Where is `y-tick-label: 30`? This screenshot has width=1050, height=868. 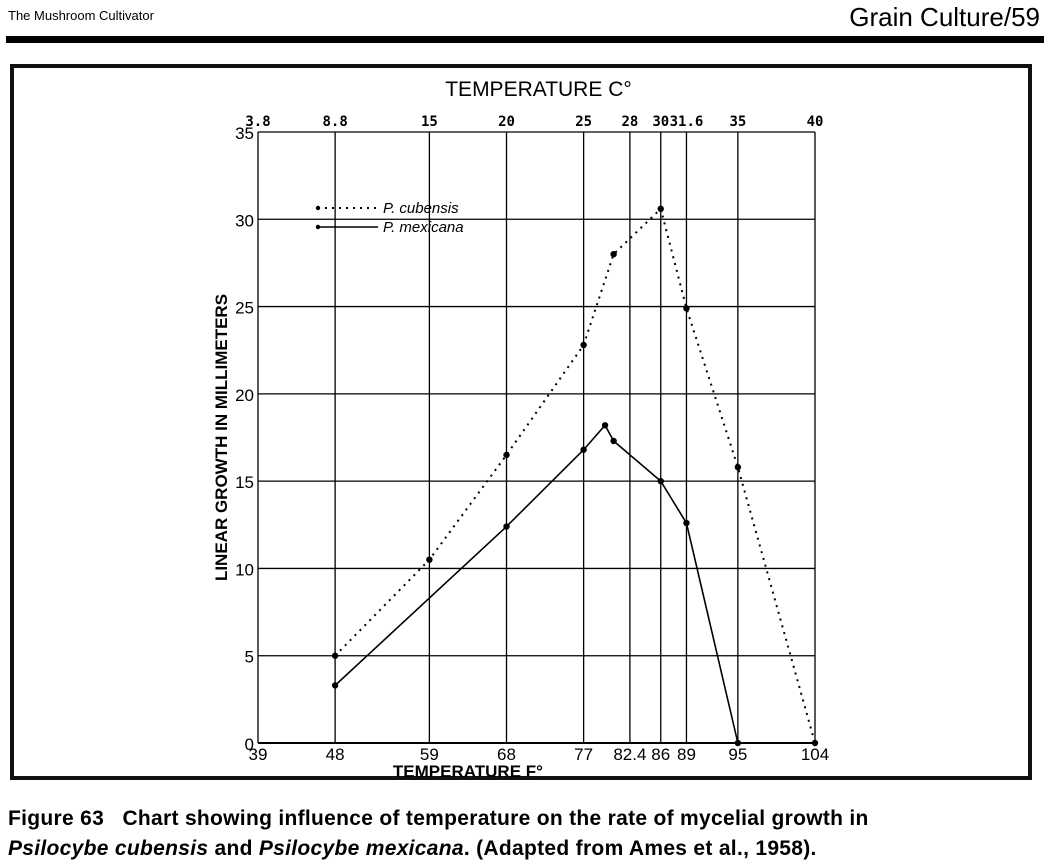
y-tick-label: 30 is located at coordinates (244, 220).